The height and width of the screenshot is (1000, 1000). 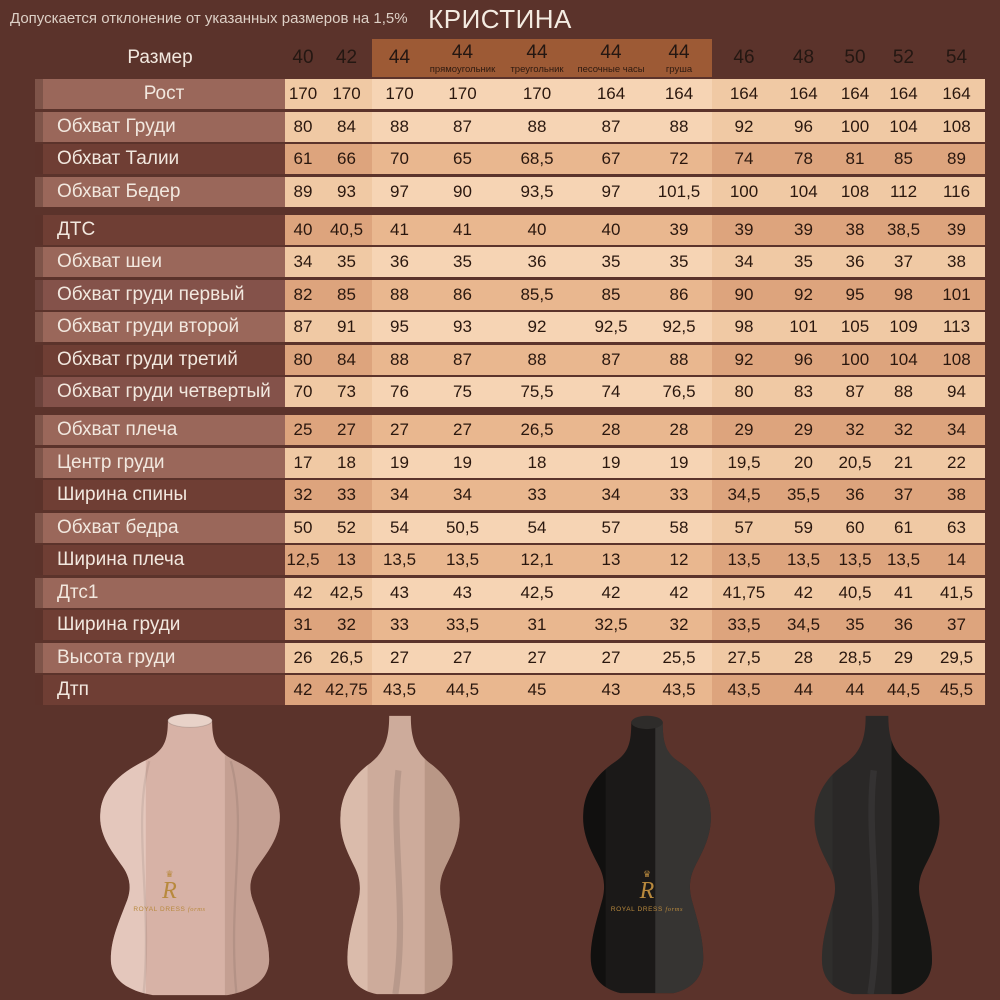 I want to click on size-sublabel: треугольник, so click(x=537, y=69).